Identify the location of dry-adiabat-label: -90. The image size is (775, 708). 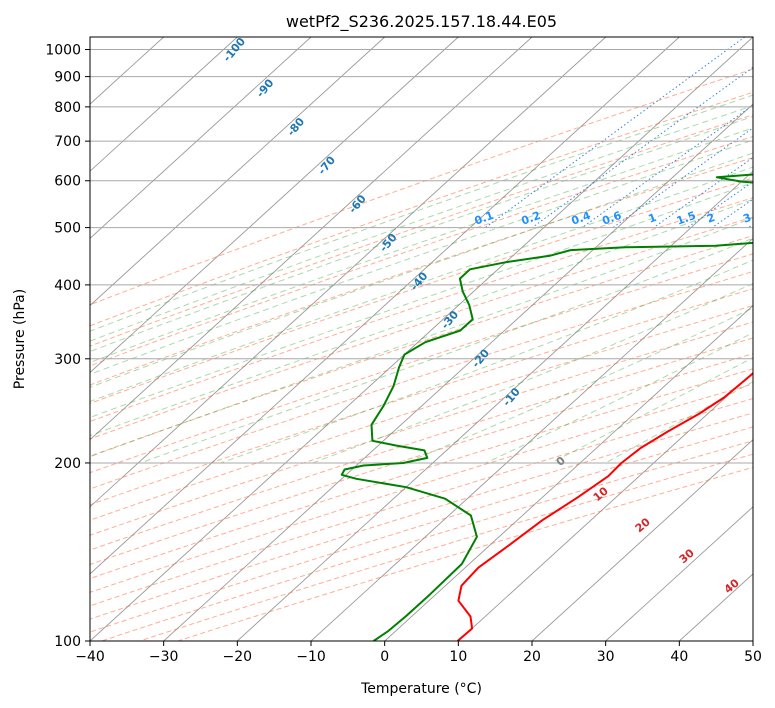
(265, 88).